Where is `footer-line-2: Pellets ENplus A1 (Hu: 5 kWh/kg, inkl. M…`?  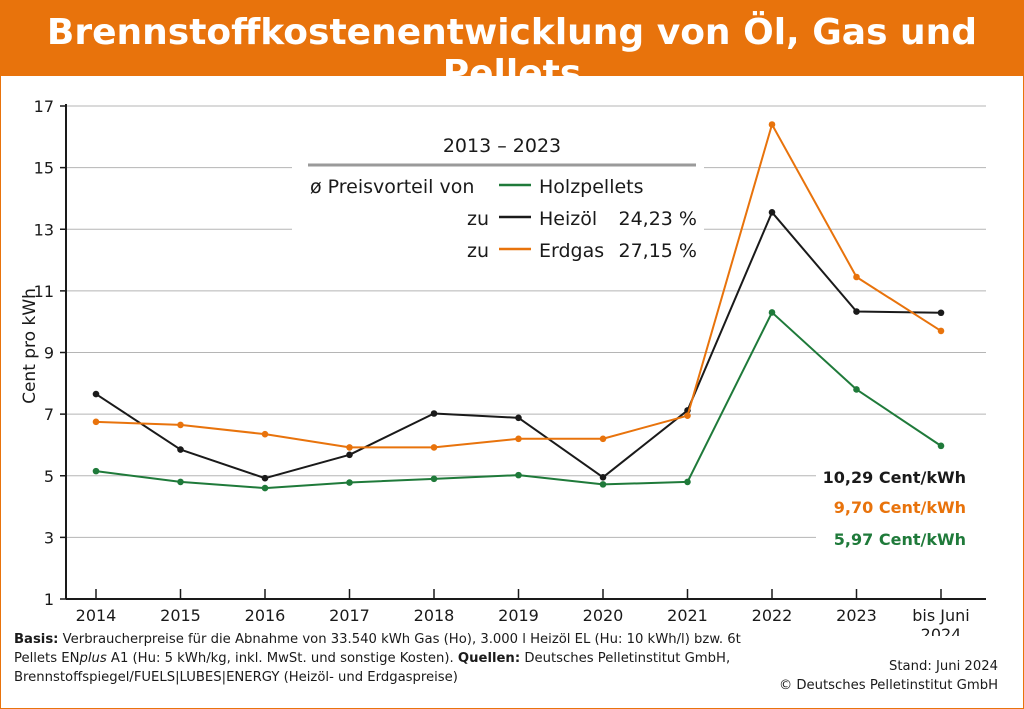 footer-line-2: Pellets ENplus A1 (Hu: 5 kWh/kg, inkl. M… is located at coordinates (394, 658).